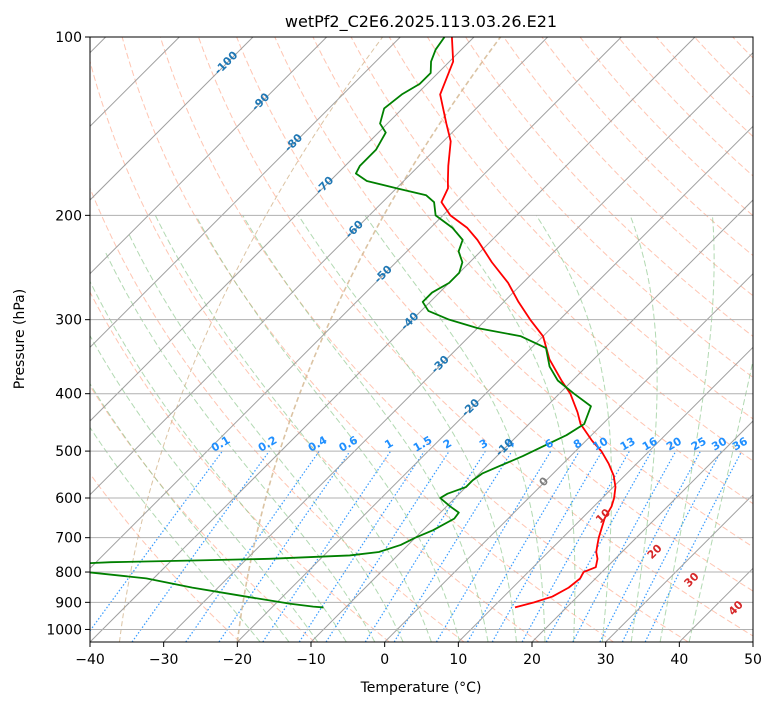  Describe the element at coordinates (606, 660) in the screenshot. I see `x-tick-label: 30` at that location.